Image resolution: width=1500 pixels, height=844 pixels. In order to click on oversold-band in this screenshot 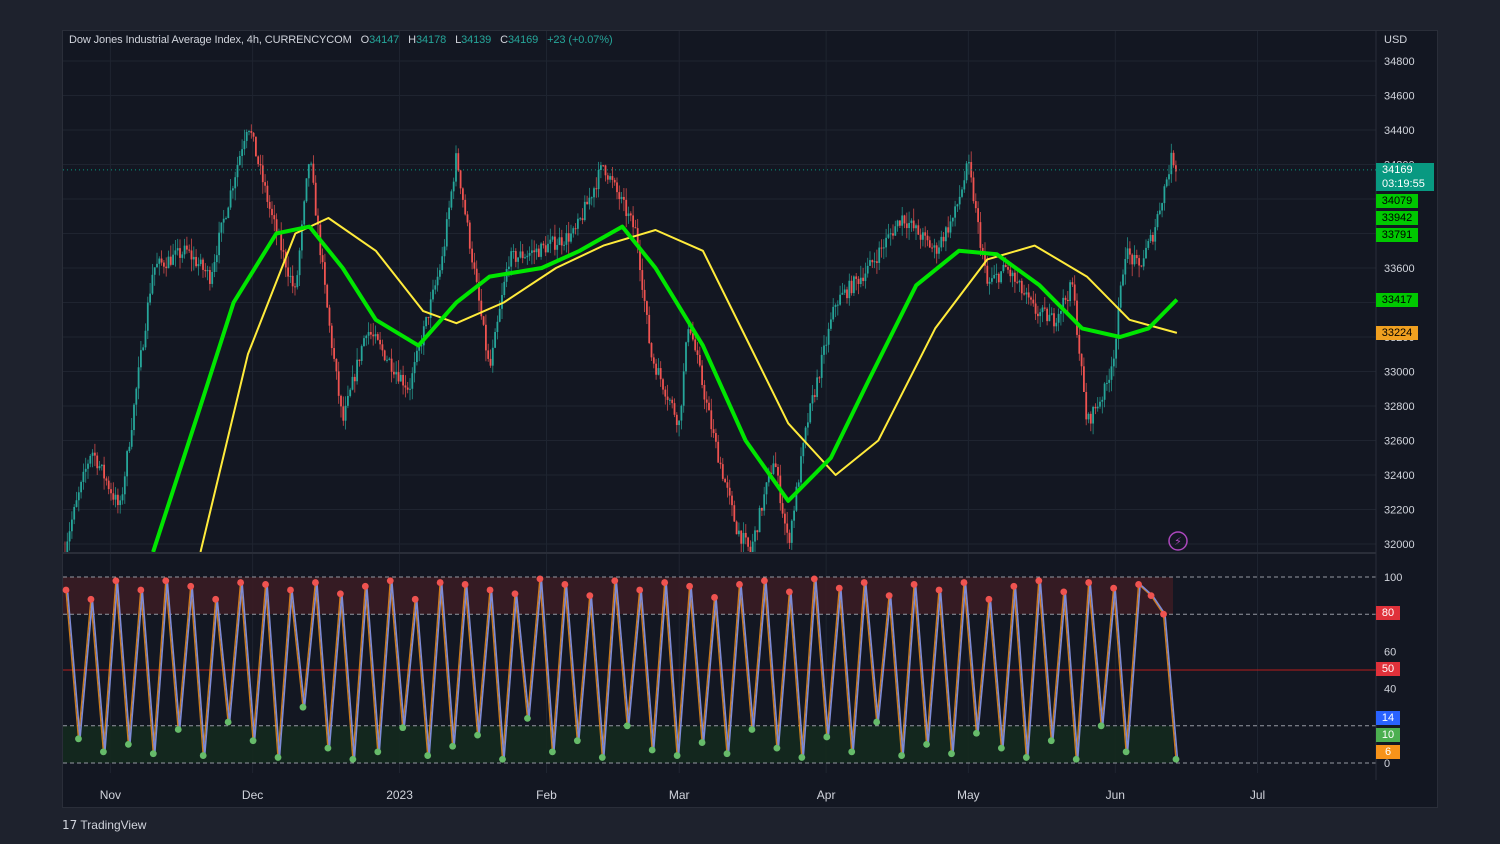, I will do `click(618, 744)`.